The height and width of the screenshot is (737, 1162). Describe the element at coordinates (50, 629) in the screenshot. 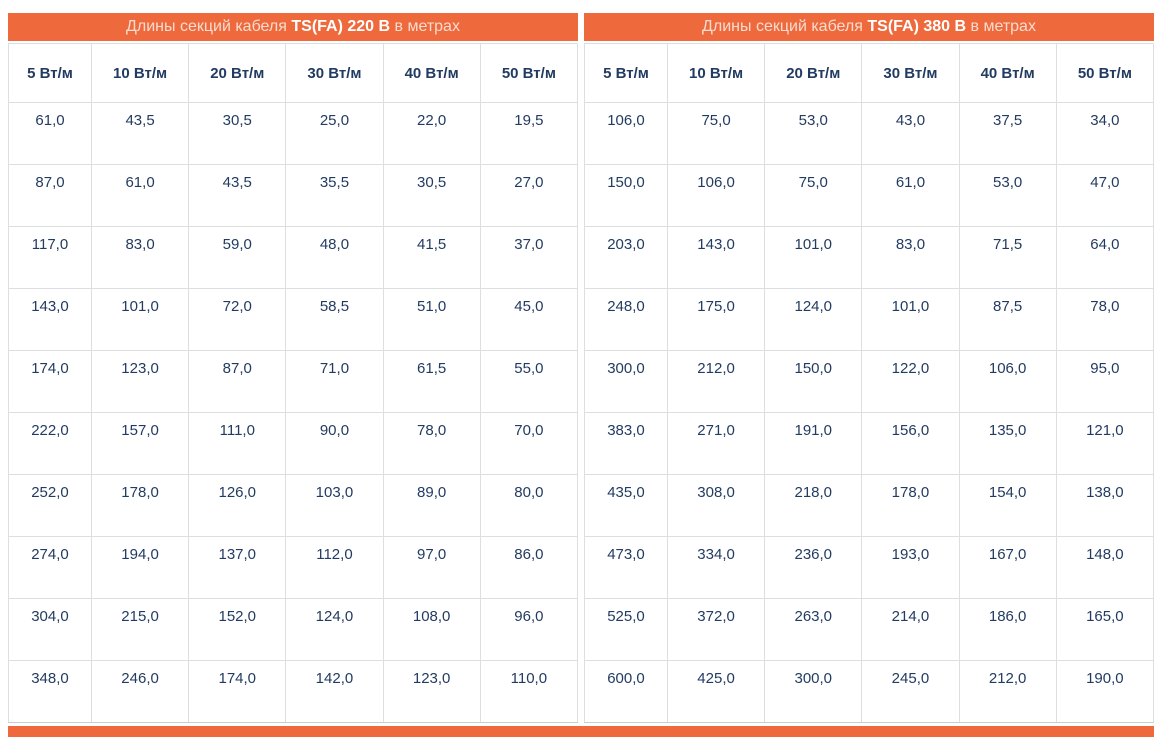

I see `length-value-cell: 304,0` at that location.